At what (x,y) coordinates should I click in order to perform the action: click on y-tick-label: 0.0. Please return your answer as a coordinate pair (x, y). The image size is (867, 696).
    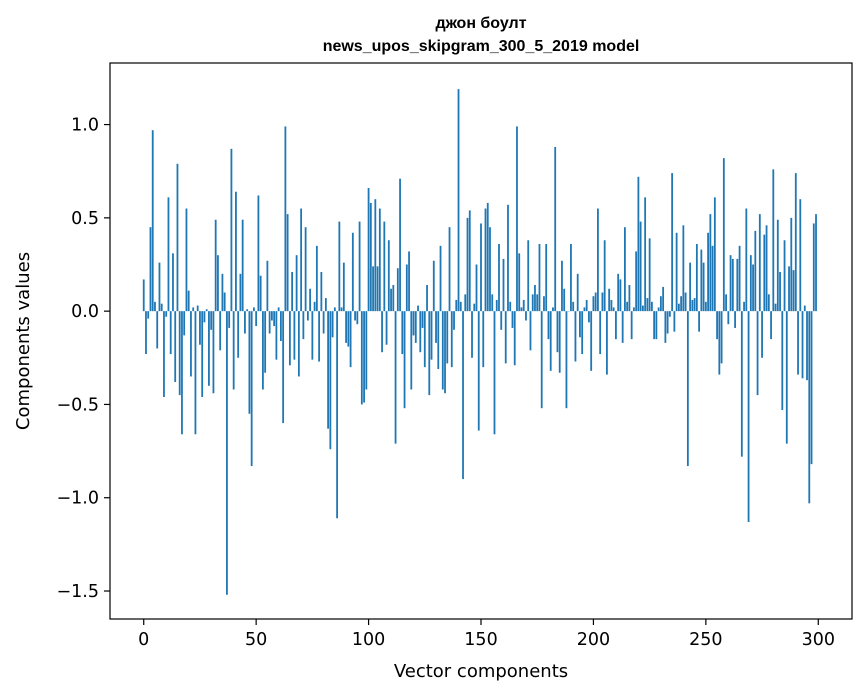
    Looking at the image, I should click on (85, 312).